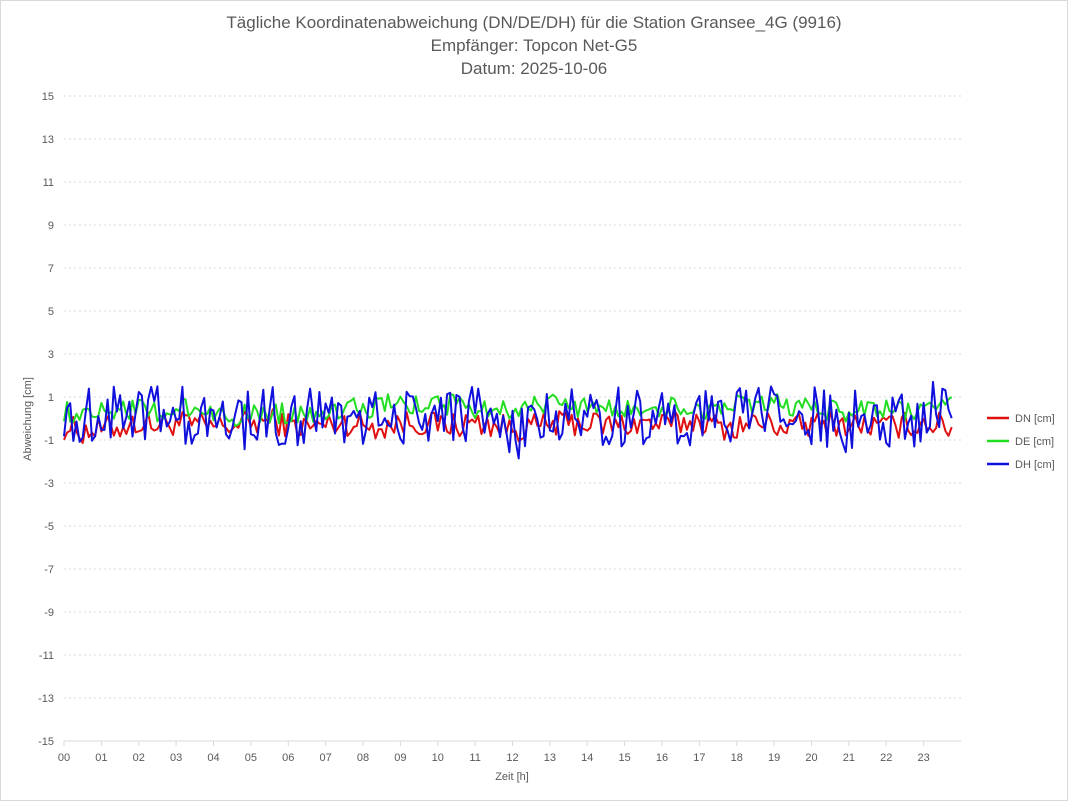 The height and width of the screenshot is (805, 1068). I want to click on y-tick-label: 9, so click(51, 226).